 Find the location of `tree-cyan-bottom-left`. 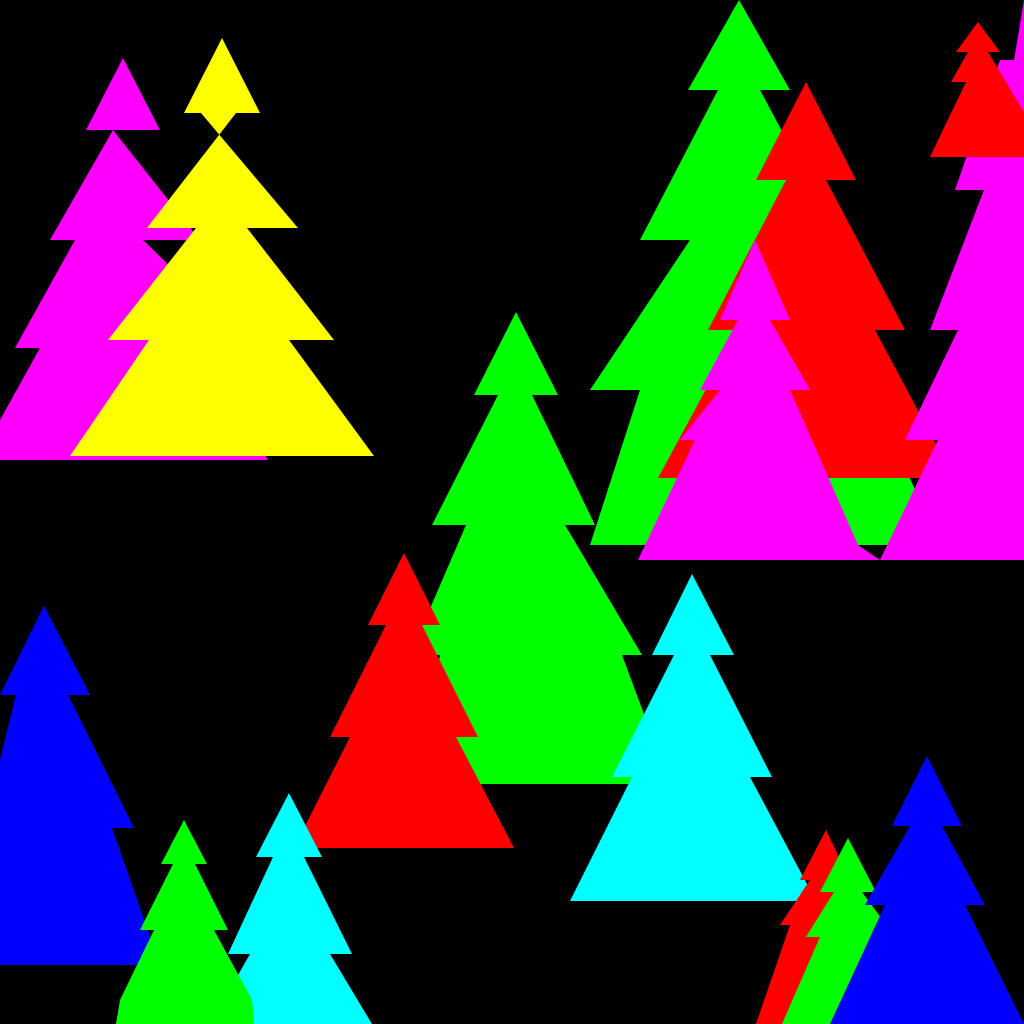

tree-cyan-bottom-left is located at coordinates (291, 908).